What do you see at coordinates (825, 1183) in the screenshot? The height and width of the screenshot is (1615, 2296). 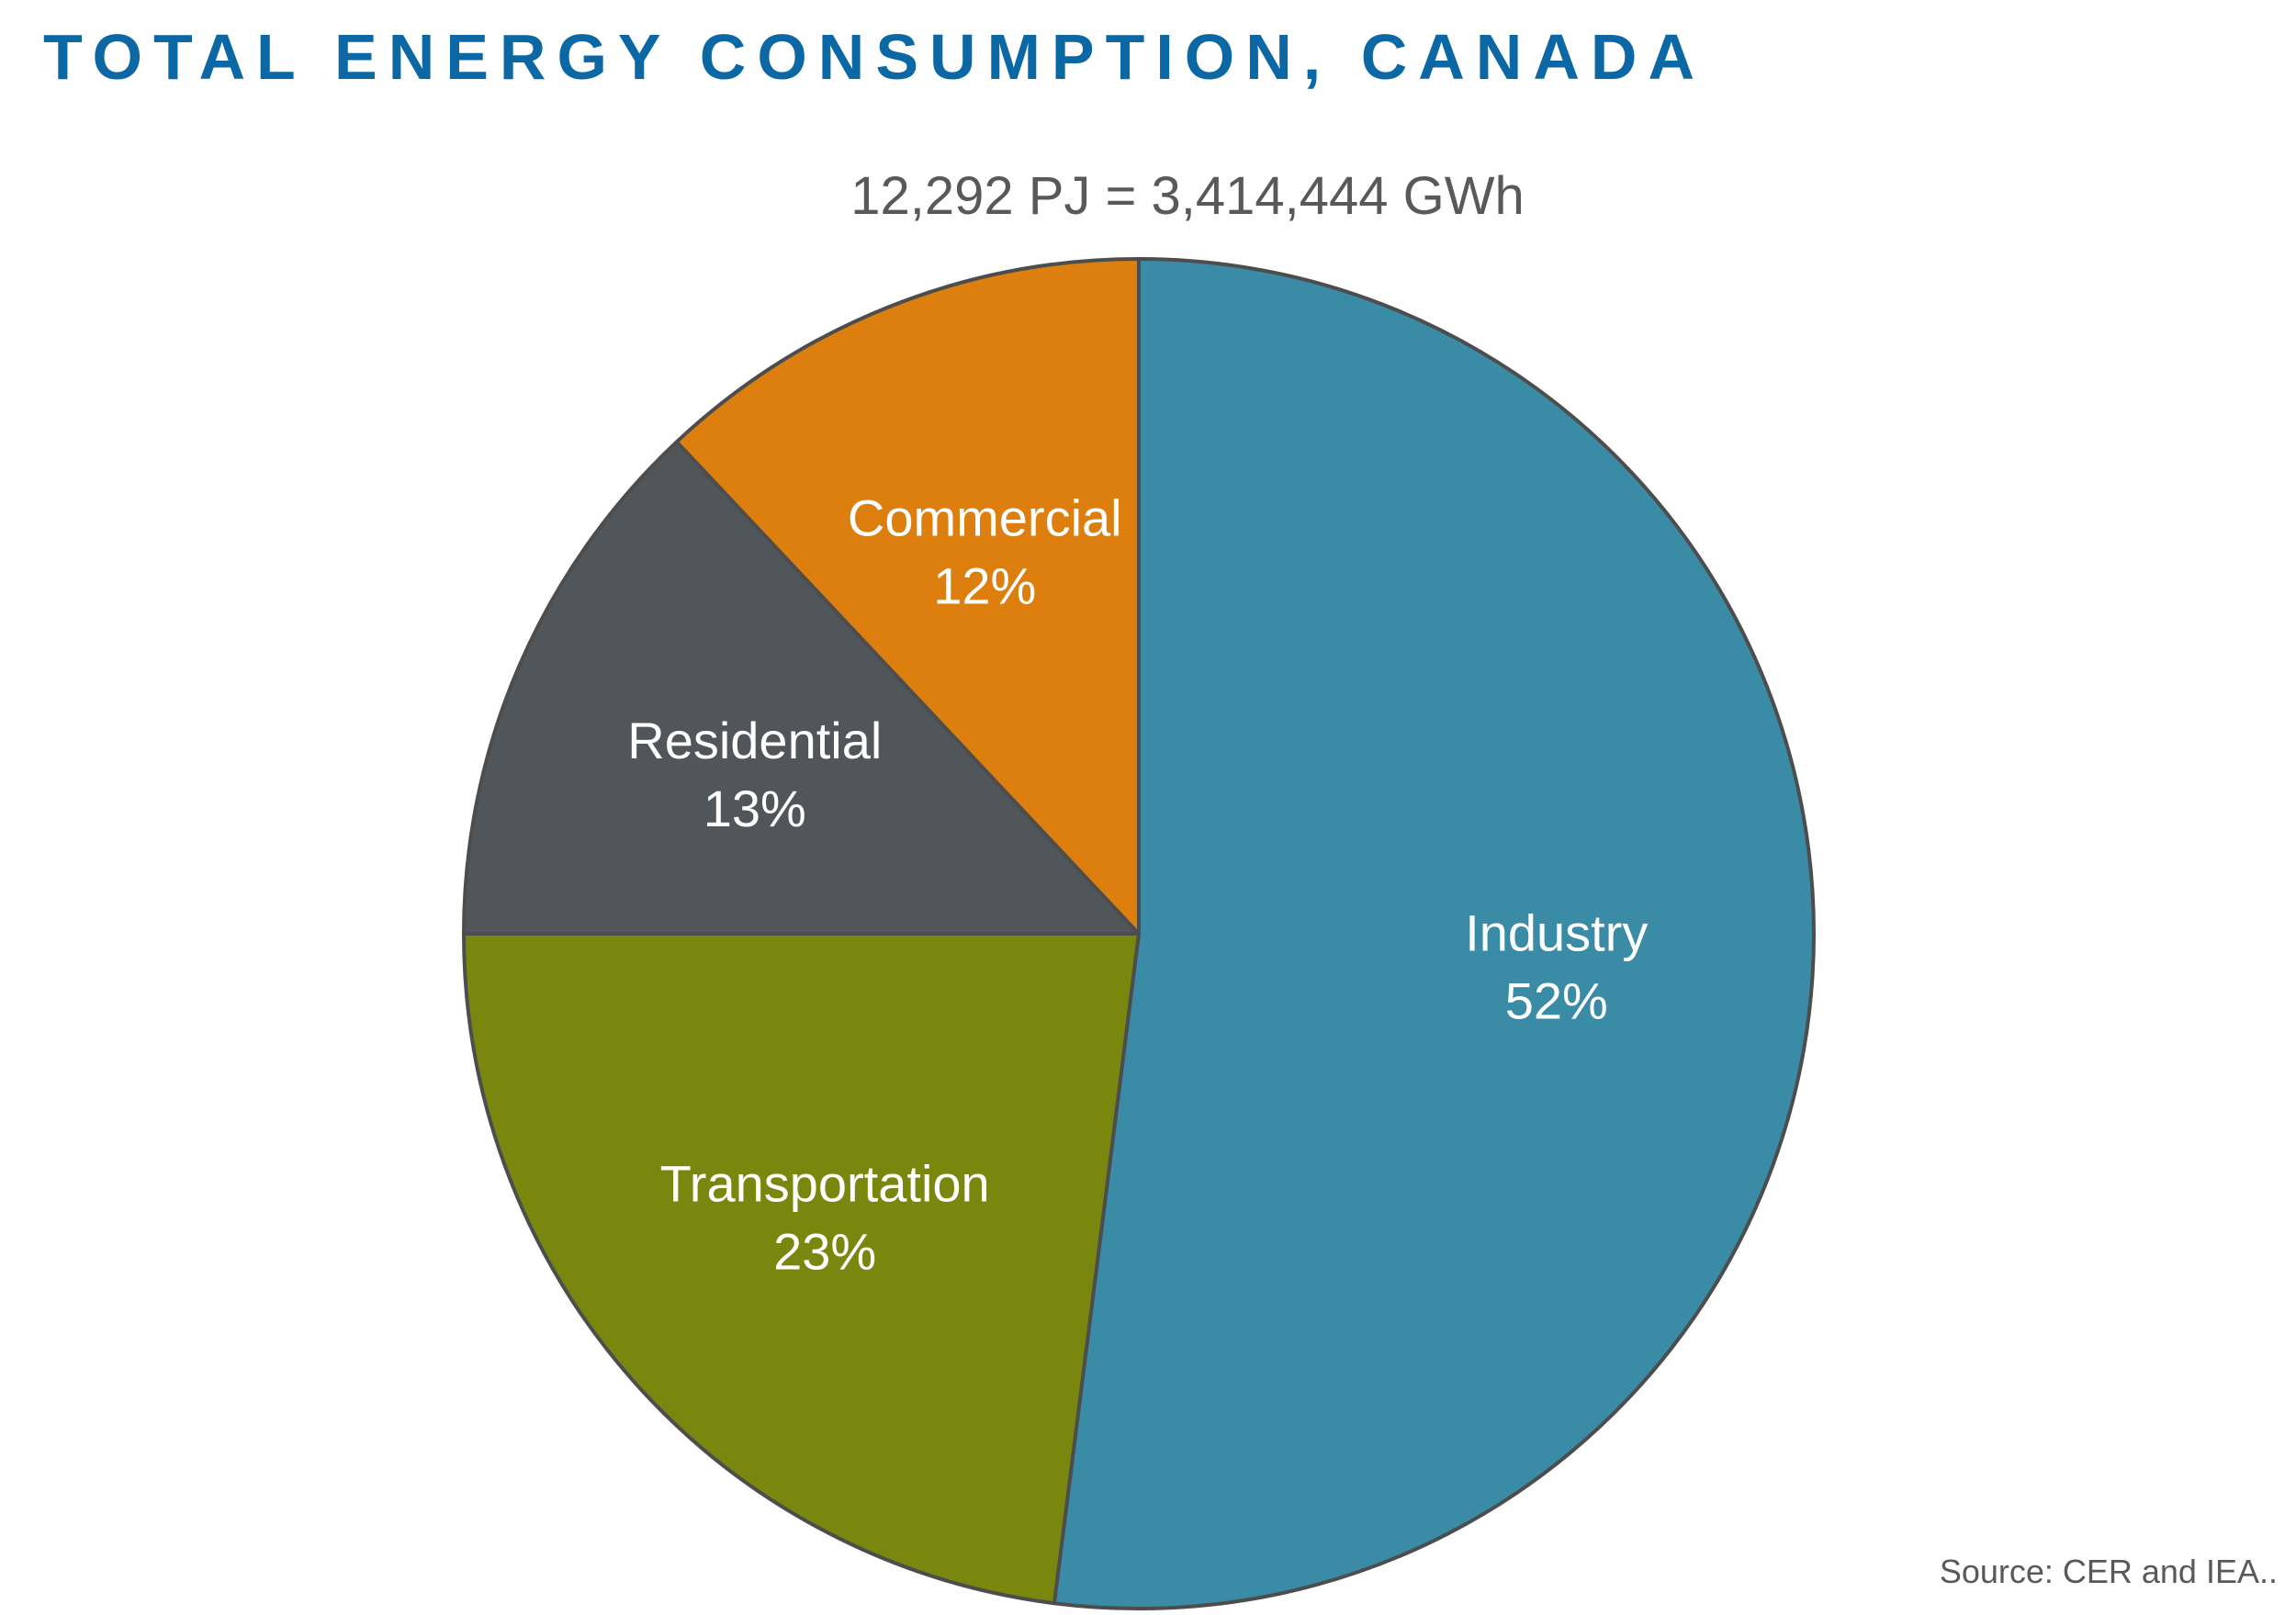 I see `pie-label-transportation-name: Transportation` at bounding box center [825, 1183].